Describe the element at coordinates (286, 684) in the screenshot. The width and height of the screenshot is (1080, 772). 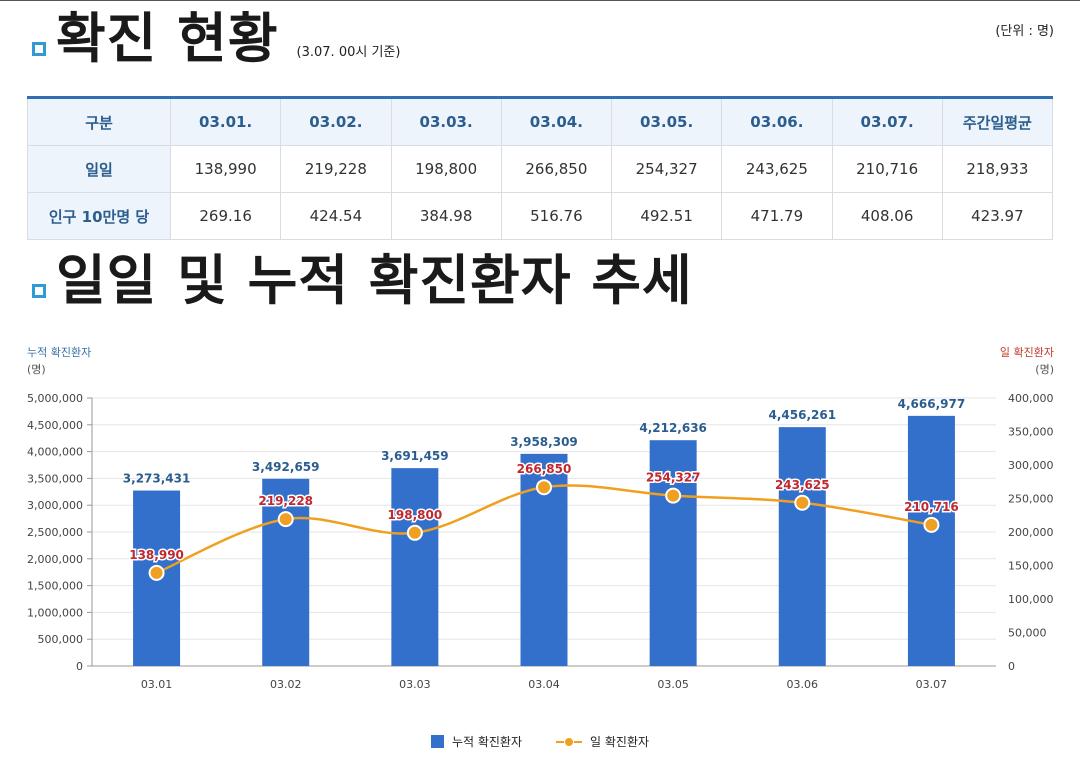
I see `x-axis-tick-label: 03.02` at that location.